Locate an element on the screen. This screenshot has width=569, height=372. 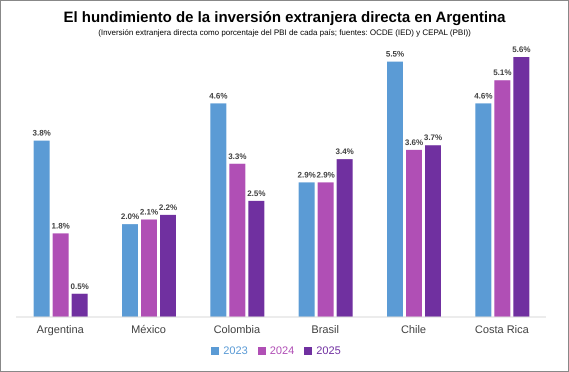
data-label: 5.5% is located at coordinates (395, 54).